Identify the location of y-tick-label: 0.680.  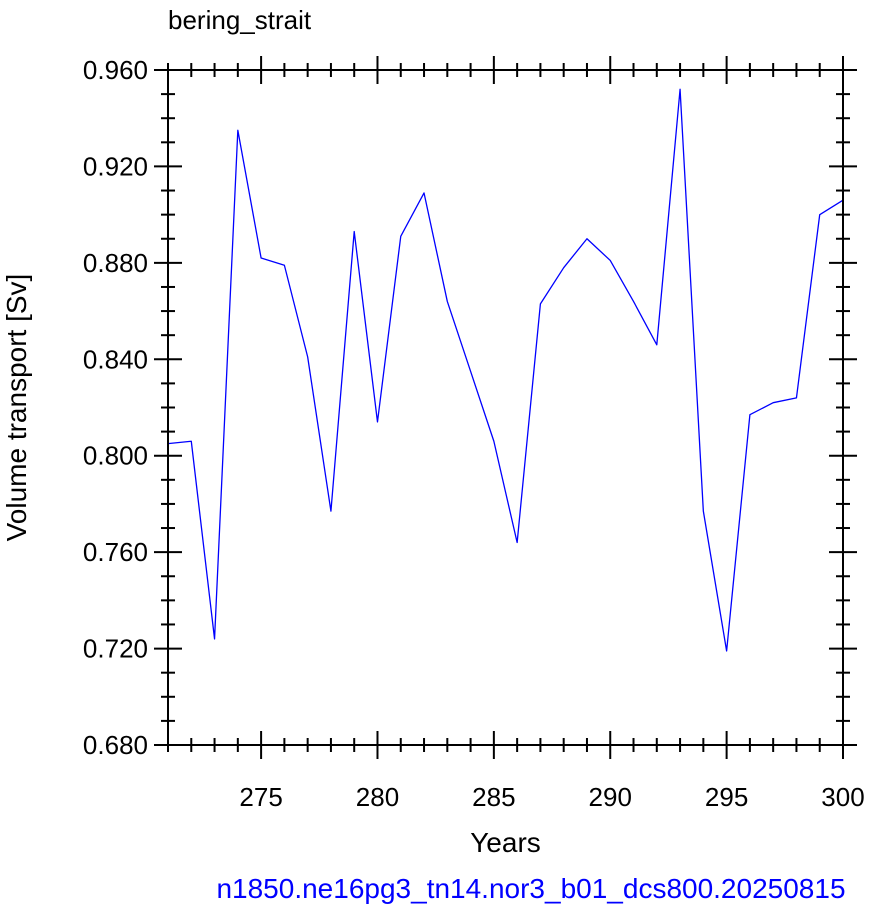
(115, 745).